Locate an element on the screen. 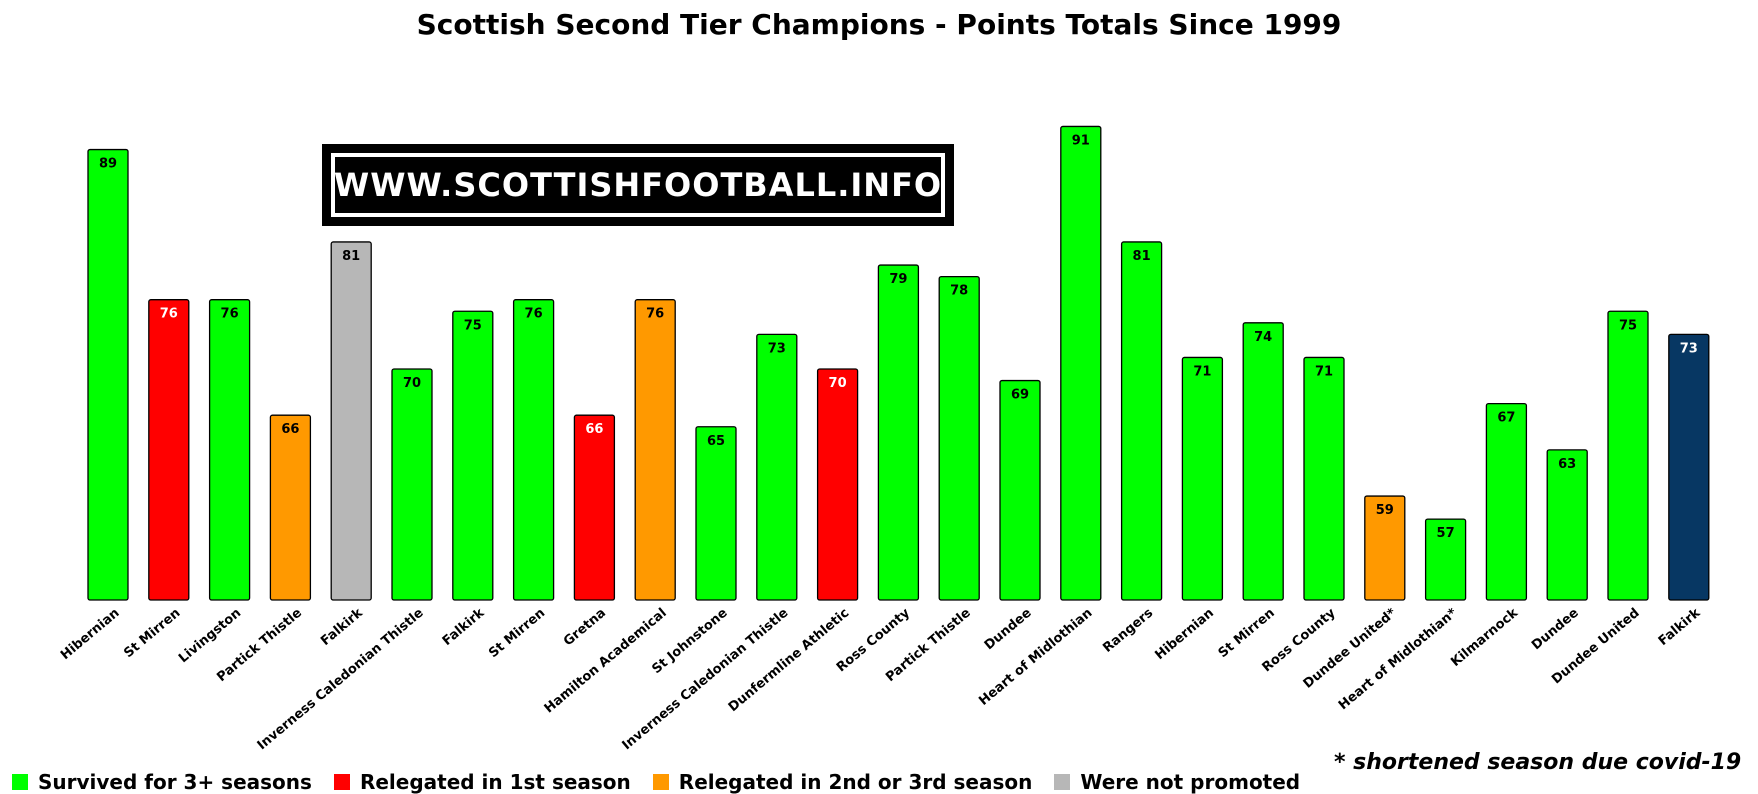 The height and width of the screenshot is (794, 1758). x-tick-label: Gretna is located at coordinates (585, 628).